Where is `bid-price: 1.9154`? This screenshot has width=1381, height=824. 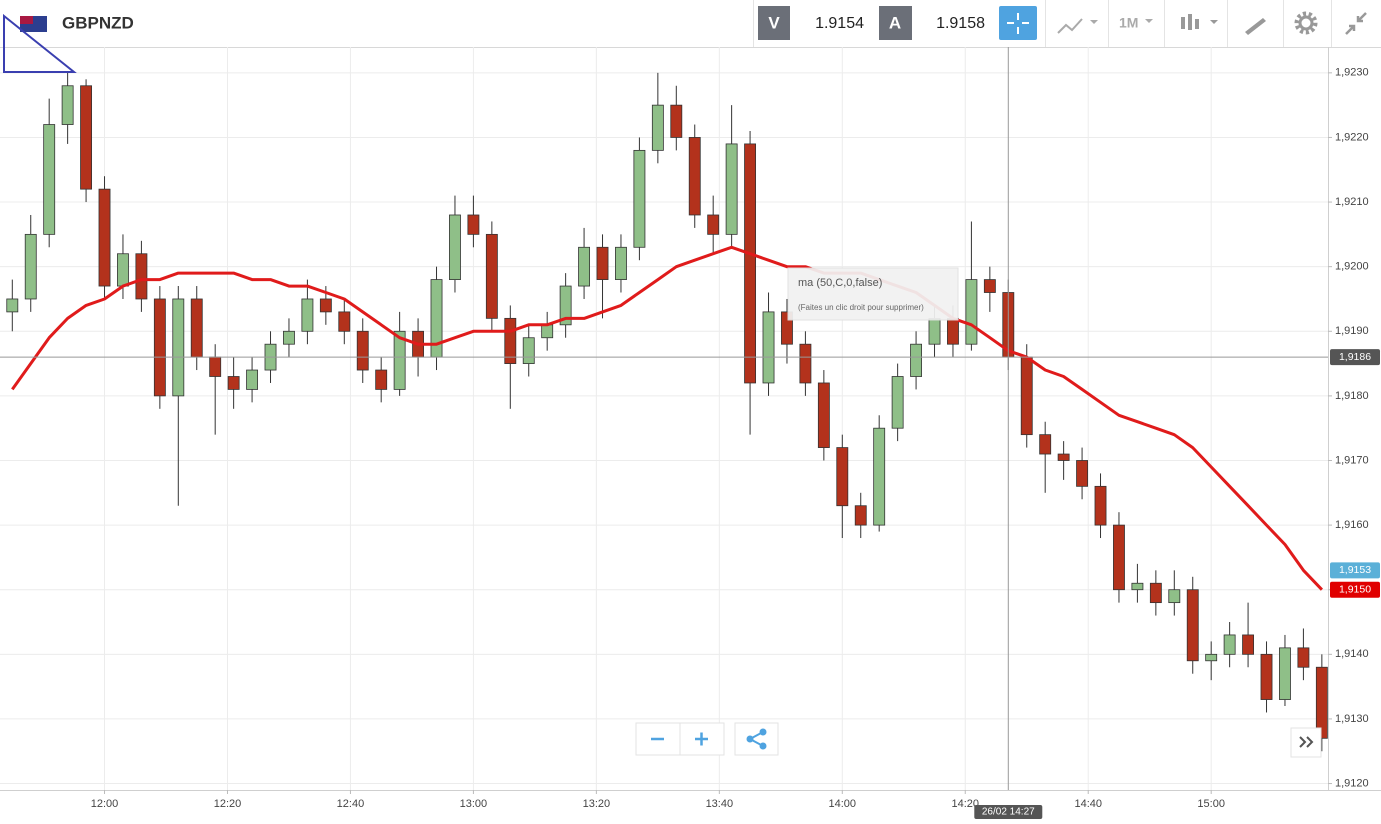 bid-price: 1.9154 is located at coordinates (839, 23).